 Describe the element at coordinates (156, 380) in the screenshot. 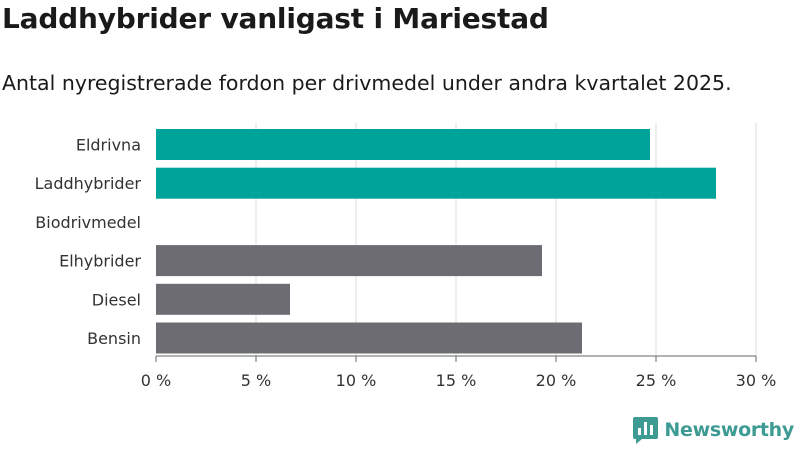

I see `x-tick-label: 0 %` at that location.